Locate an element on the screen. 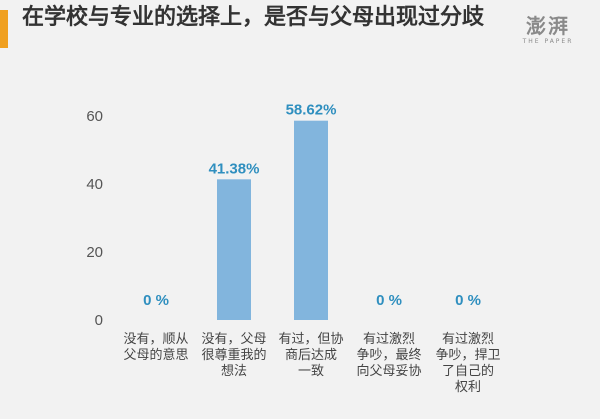 This screenshot has height=419, width=600. y-tick-label: 40 is located at coordinates (94, 184).